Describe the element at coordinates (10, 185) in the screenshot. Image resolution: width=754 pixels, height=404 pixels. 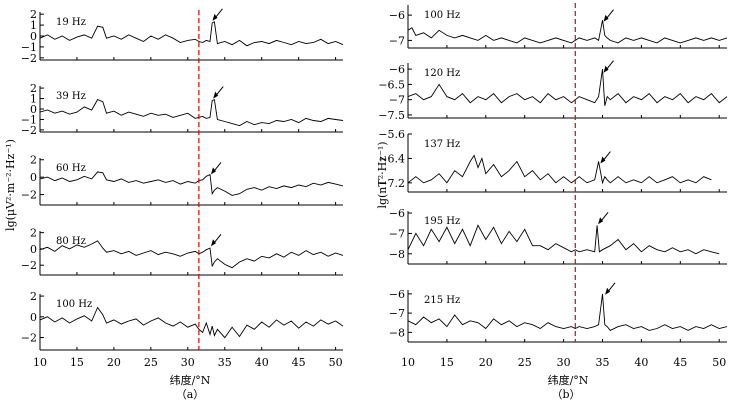
I see `y-axis-title: lg(μV²·m⁻²·Hz⁻¹)` at that location.